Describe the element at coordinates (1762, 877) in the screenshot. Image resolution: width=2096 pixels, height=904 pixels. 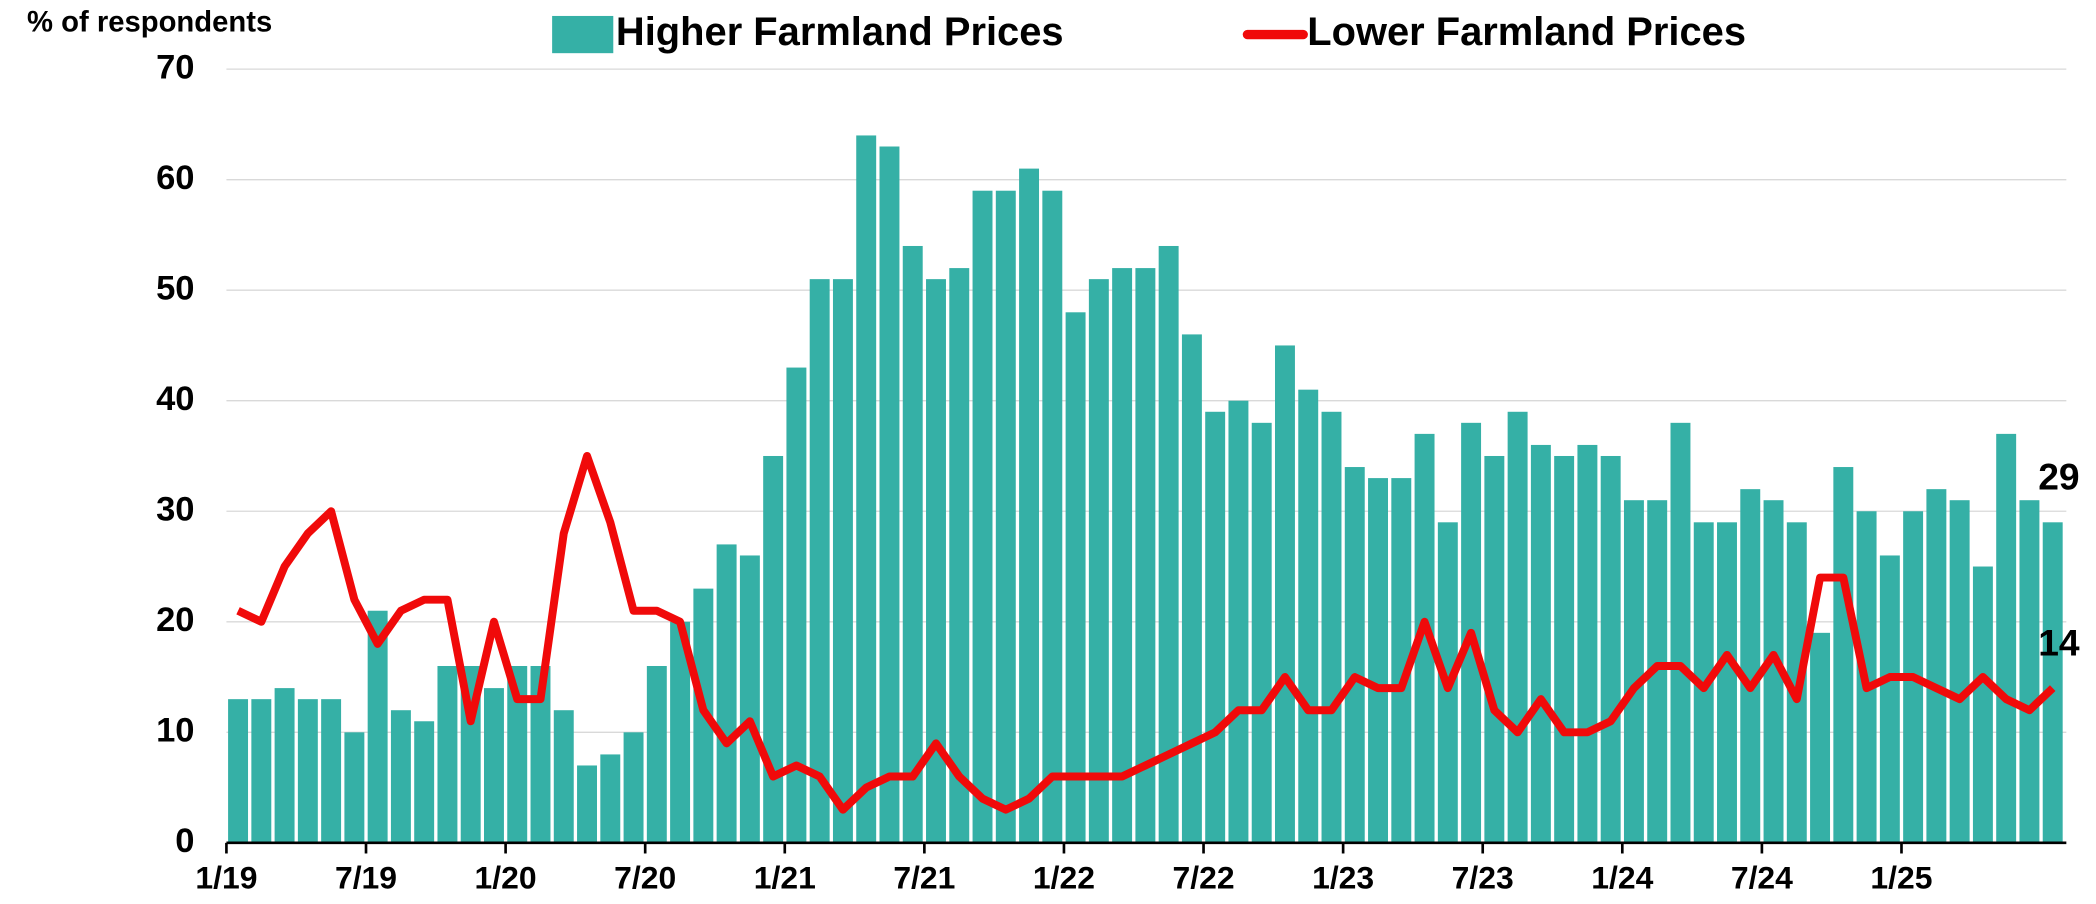
I see `x-tick-label: 7/24` at that location.